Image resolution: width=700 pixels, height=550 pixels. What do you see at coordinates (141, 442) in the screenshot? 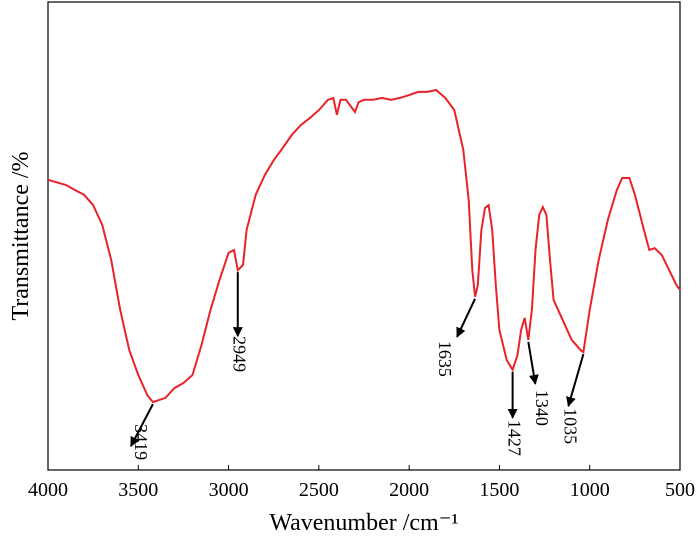
I see `annotation-label: 3419` at bounding box center [141, 442].